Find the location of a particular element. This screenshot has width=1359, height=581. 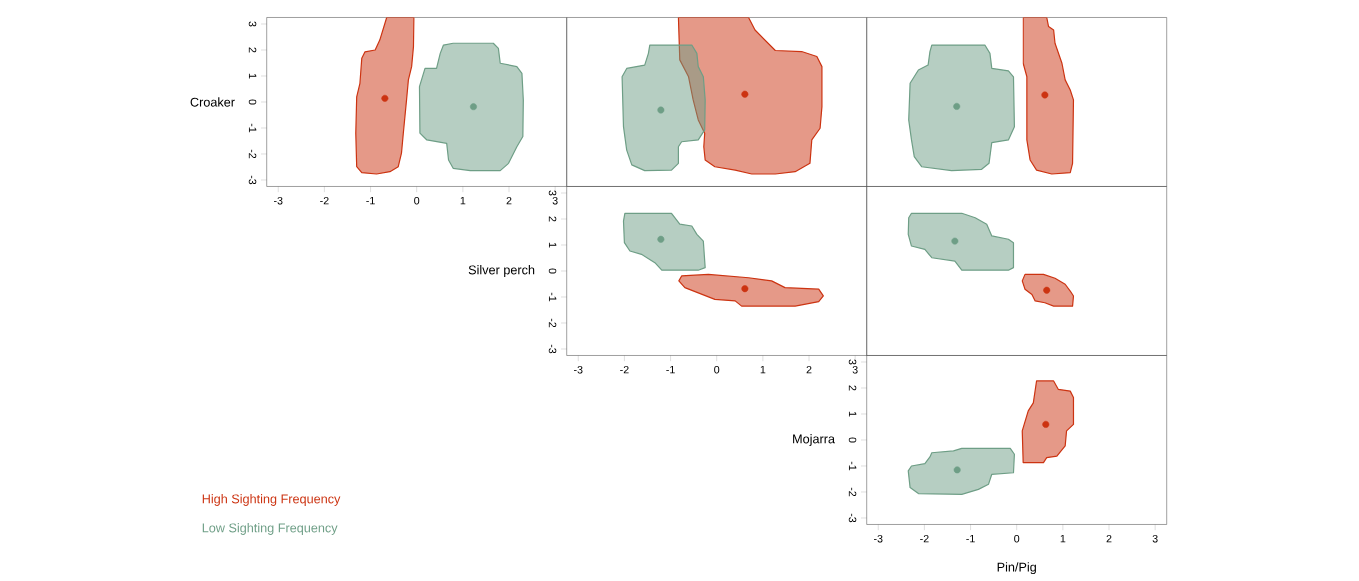

text: High Sighting Frequency is located at coordinates (271, 500).